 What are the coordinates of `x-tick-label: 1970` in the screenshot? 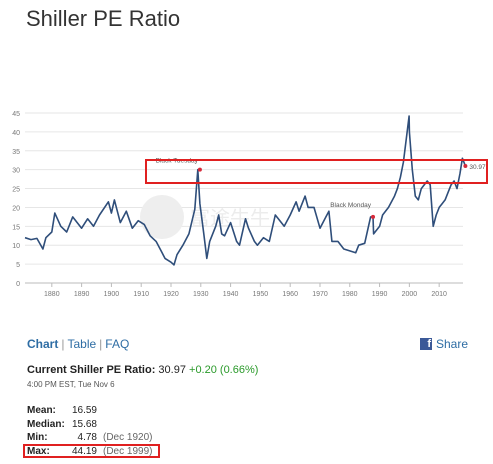 It's located at (320, 294).